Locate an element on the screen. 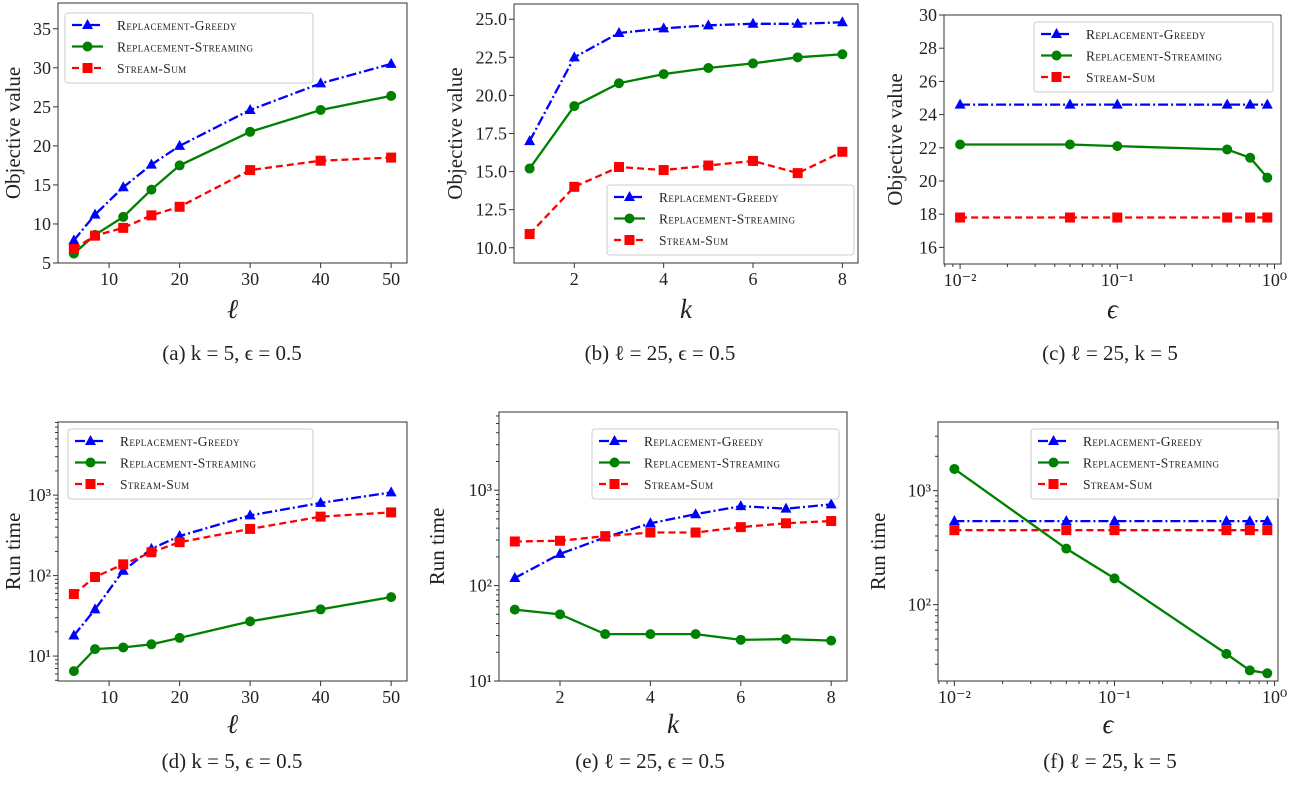 The image size is (1293, 785). y-tick-label: 18 is located at coordinates (928, 214).